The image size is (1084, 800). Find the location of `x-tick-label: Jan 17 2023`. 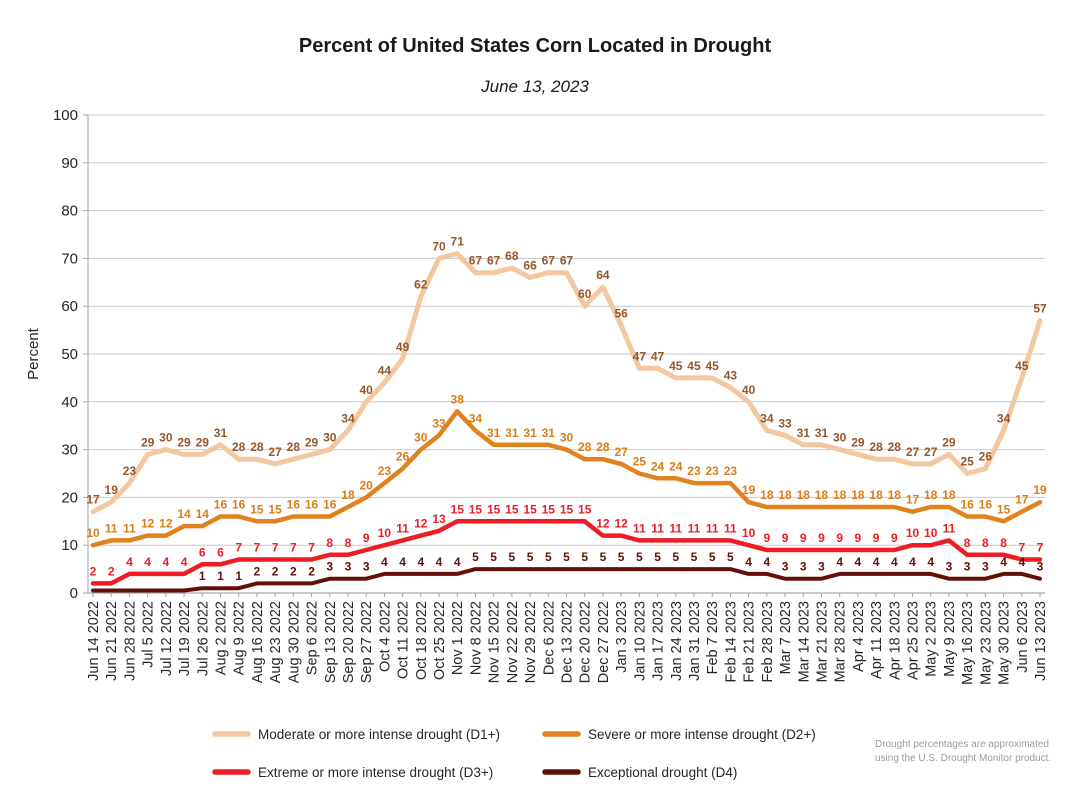

x-tick-label: Jan 17 2023 is located at coordinates (659, 641).